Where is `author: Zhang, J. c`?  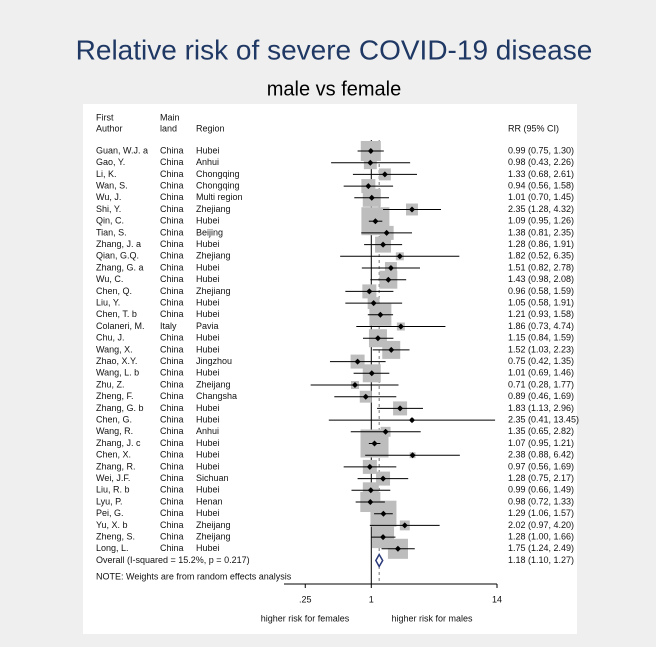 author: Zhang, J. c is located at coordinates (118, 443).